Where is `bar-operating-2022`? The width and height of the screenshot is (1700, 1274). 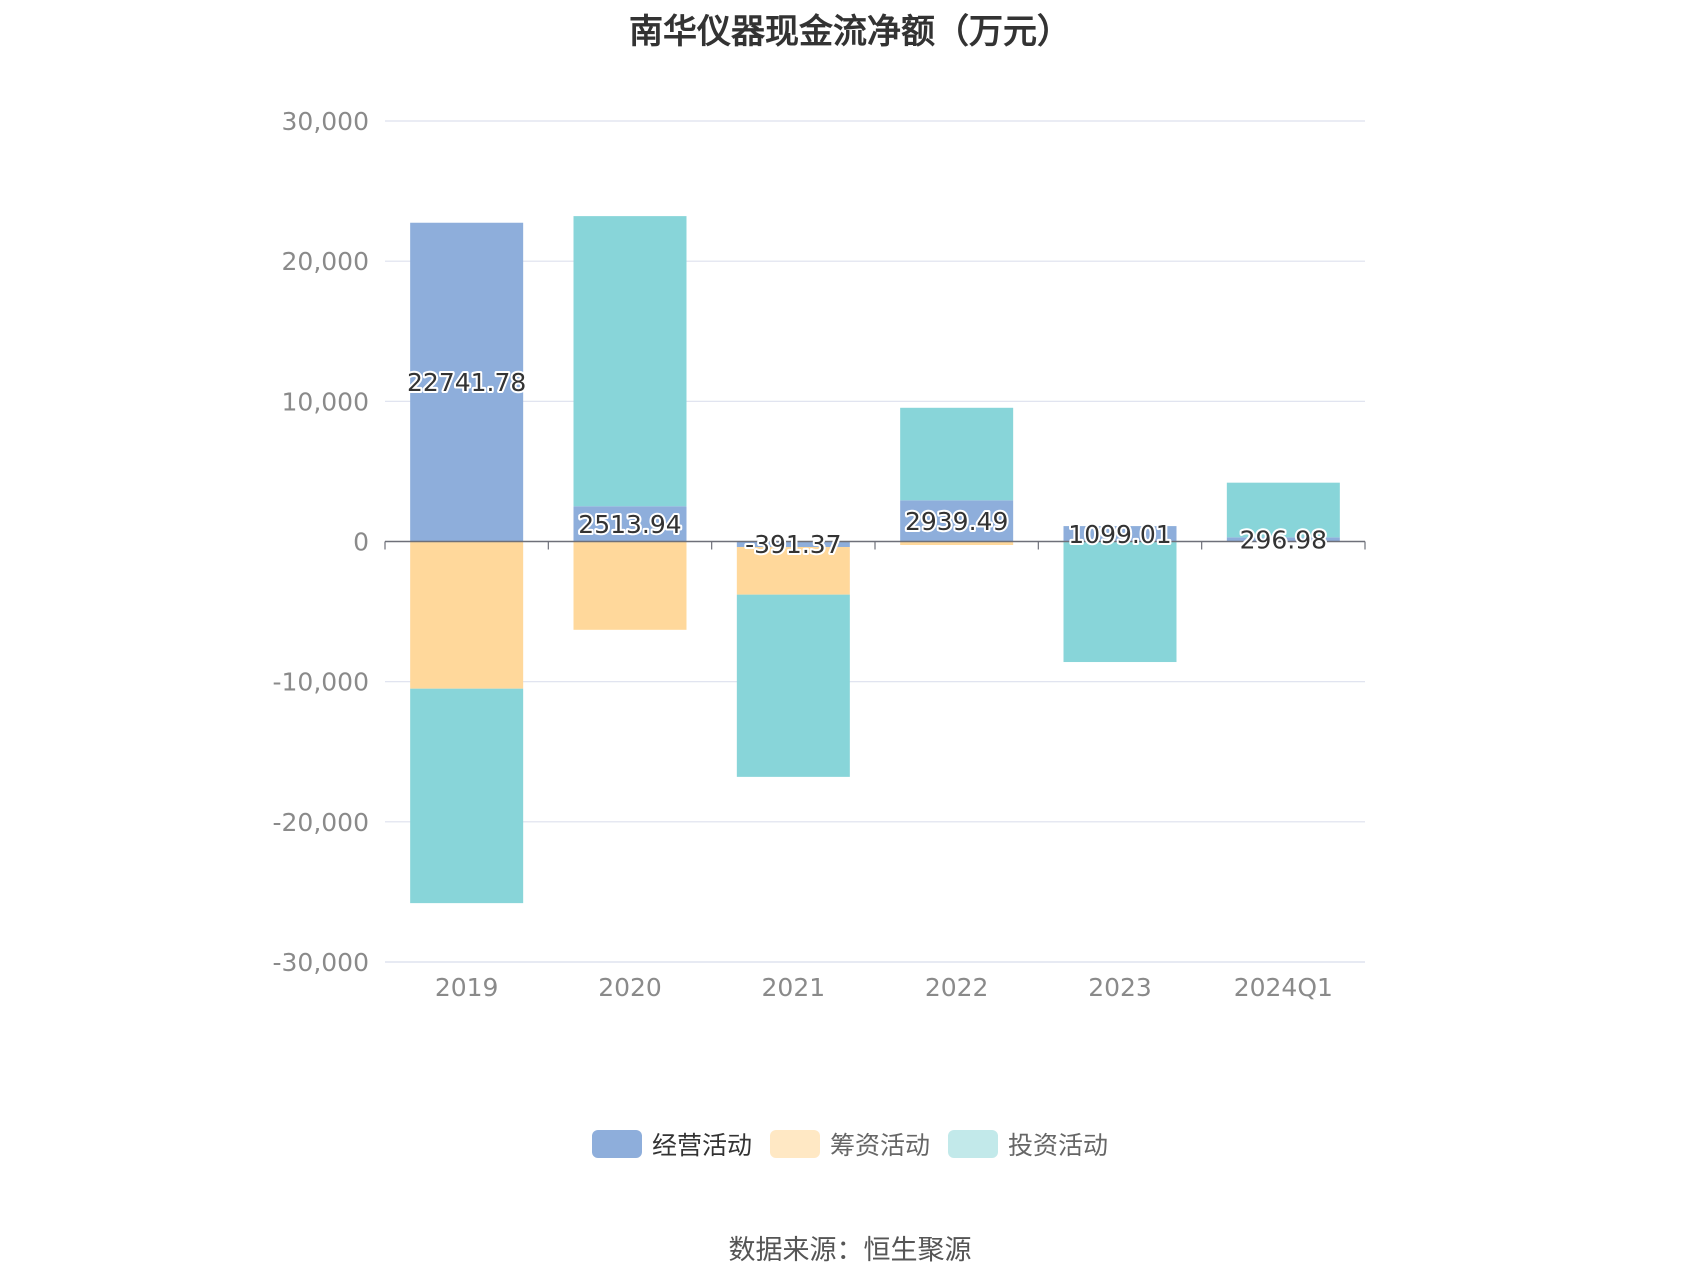 bar-operating-2022 is located at coordinates (957, 521).